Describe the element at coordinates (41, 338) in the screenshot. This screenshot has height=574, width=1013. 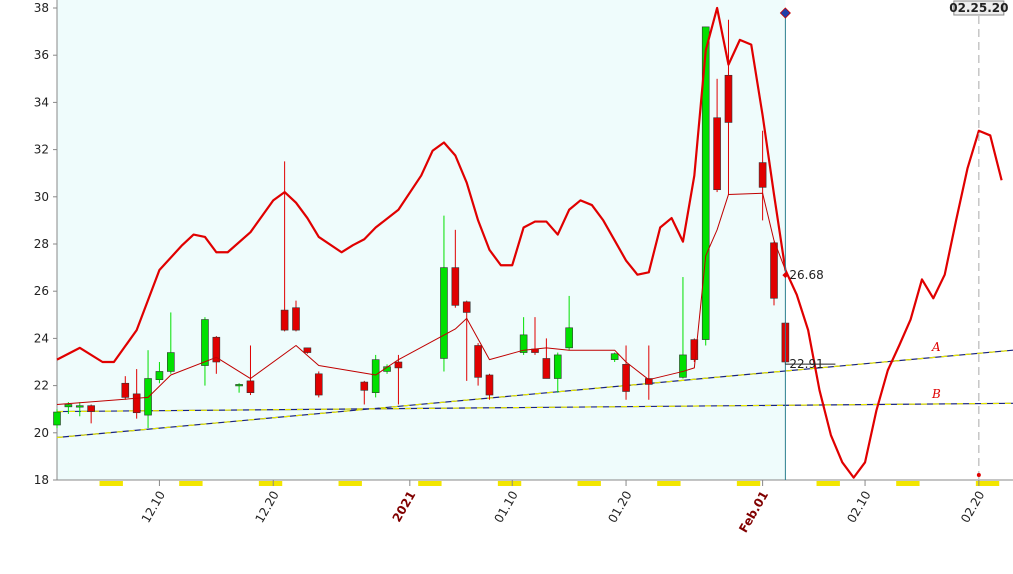
I see `y-tick-label: 24` at that location.